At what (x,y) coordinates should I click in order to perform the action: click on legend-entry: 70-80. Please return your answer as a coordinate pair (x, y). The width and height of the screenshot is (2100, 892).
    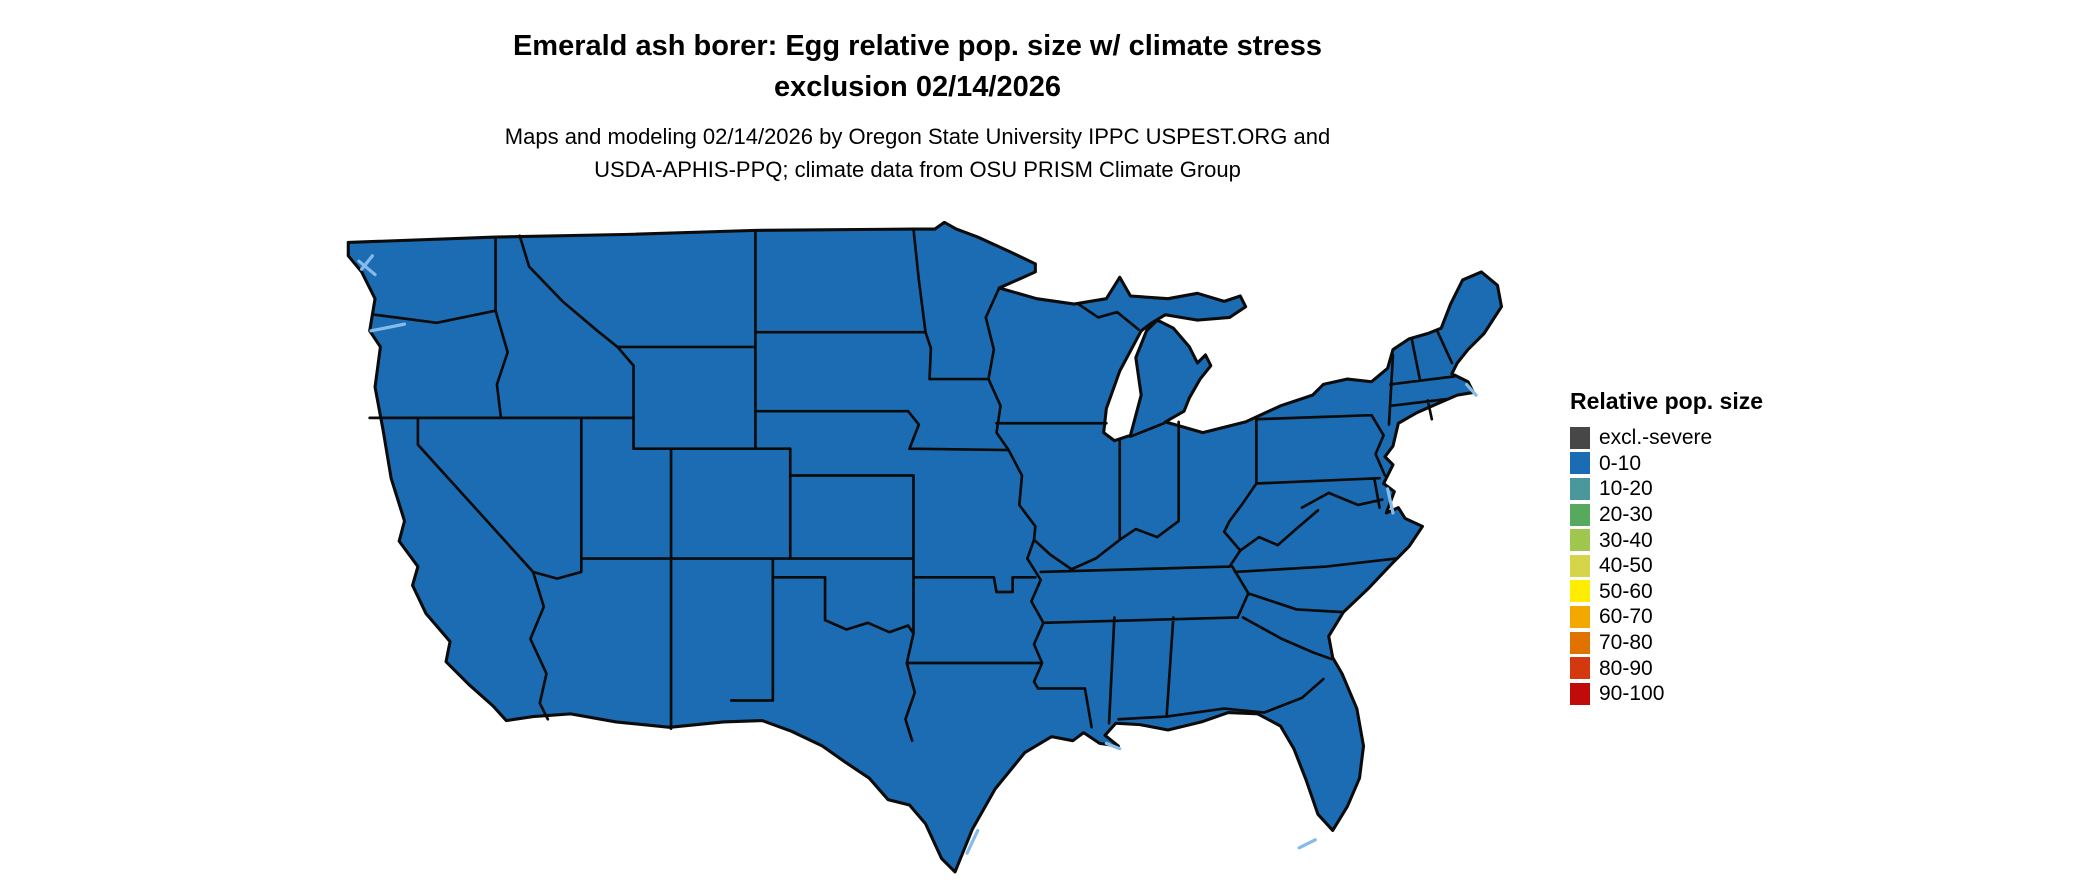
    Looking at the image, I should click on (1666, 643).